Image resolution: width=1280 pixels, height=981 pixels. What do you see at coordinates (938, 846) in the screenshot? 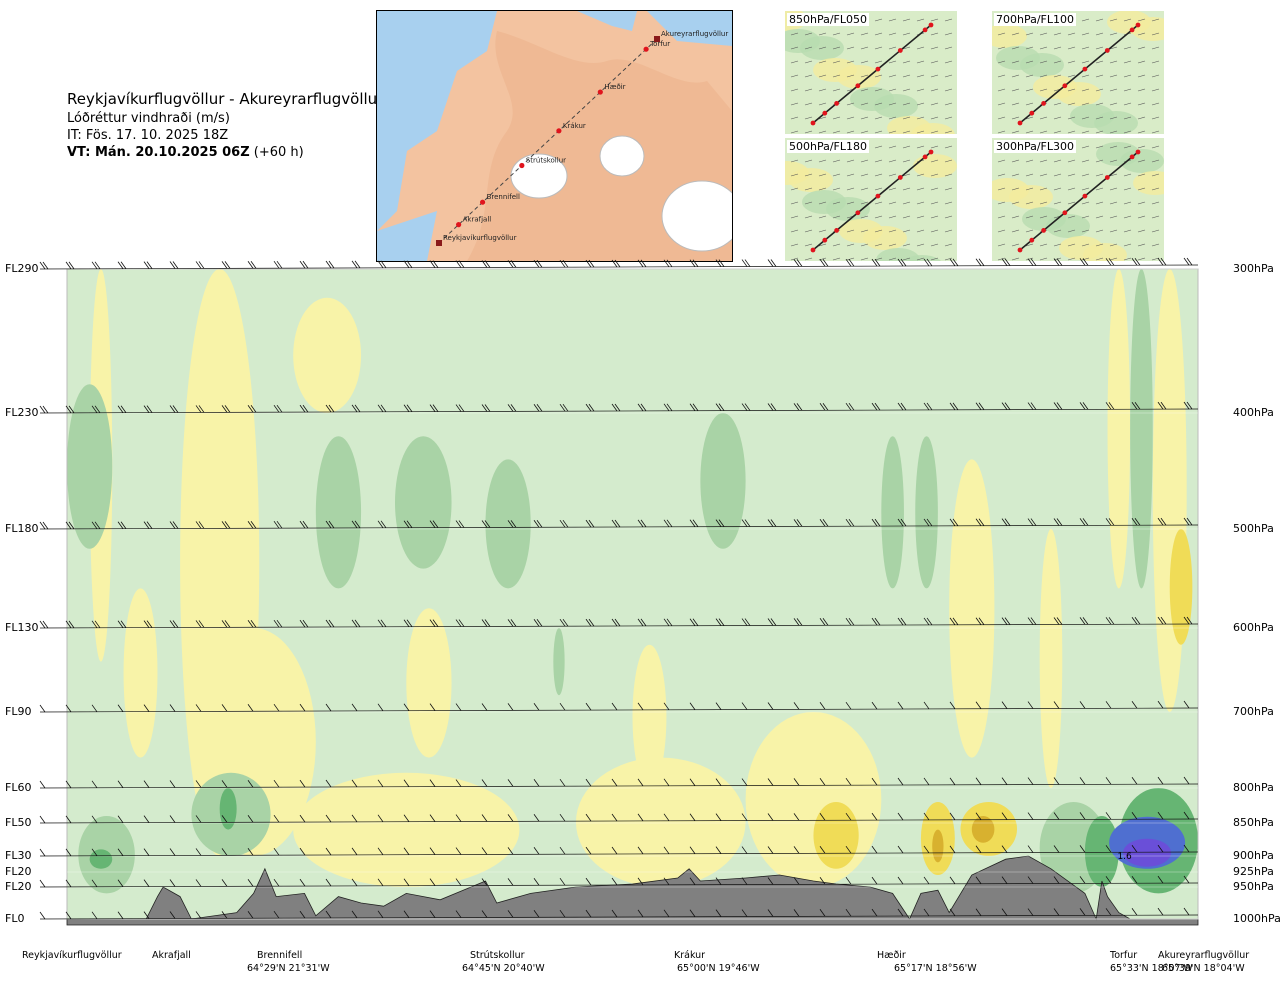
I see `field-contour-up_strong` at bounding box center [938, 846].